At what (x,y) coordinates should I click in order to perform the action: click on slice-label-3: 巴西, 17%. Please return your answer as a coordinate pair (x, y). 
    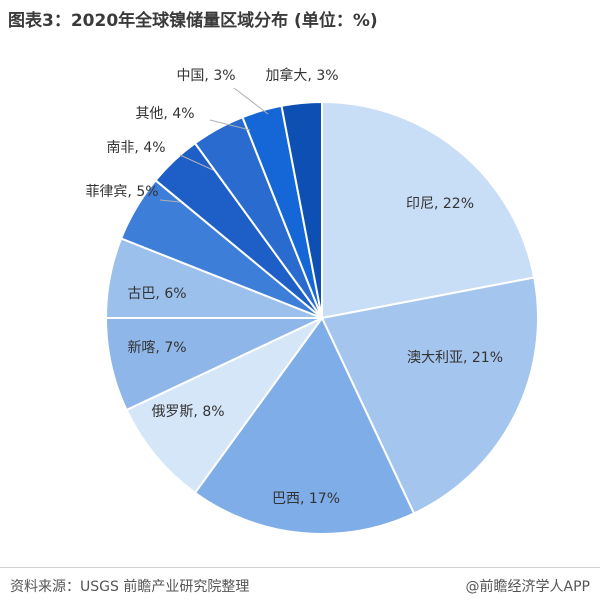
    Looking at the image, I should click on (306, 499).